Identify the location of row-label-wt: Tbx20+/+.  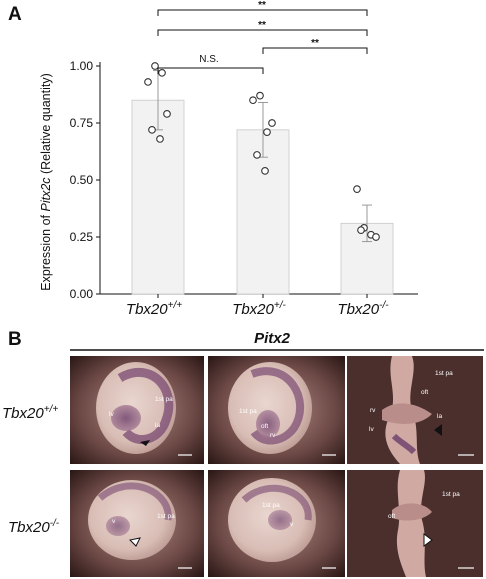
(30, 413).